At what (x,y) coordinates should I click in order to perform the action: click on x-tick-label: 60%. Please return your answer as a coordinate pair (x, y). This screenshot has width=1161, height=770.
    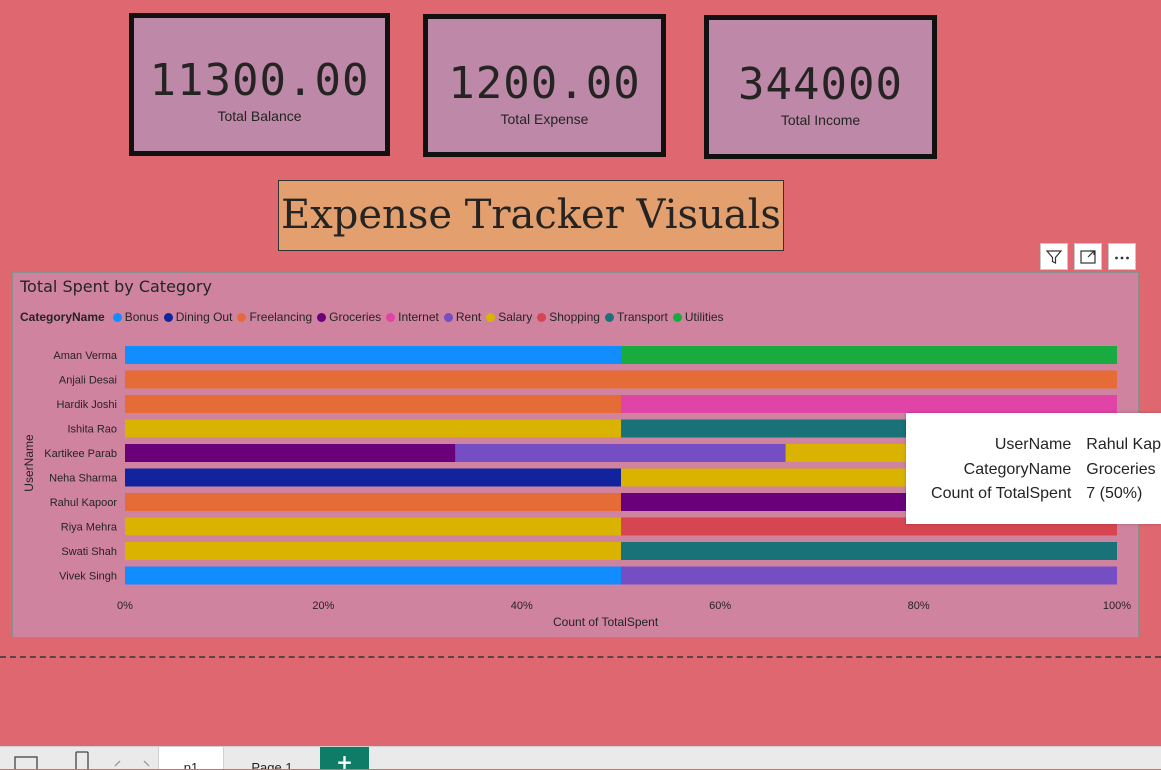
    Looking at the image, I should click on (720, 606).